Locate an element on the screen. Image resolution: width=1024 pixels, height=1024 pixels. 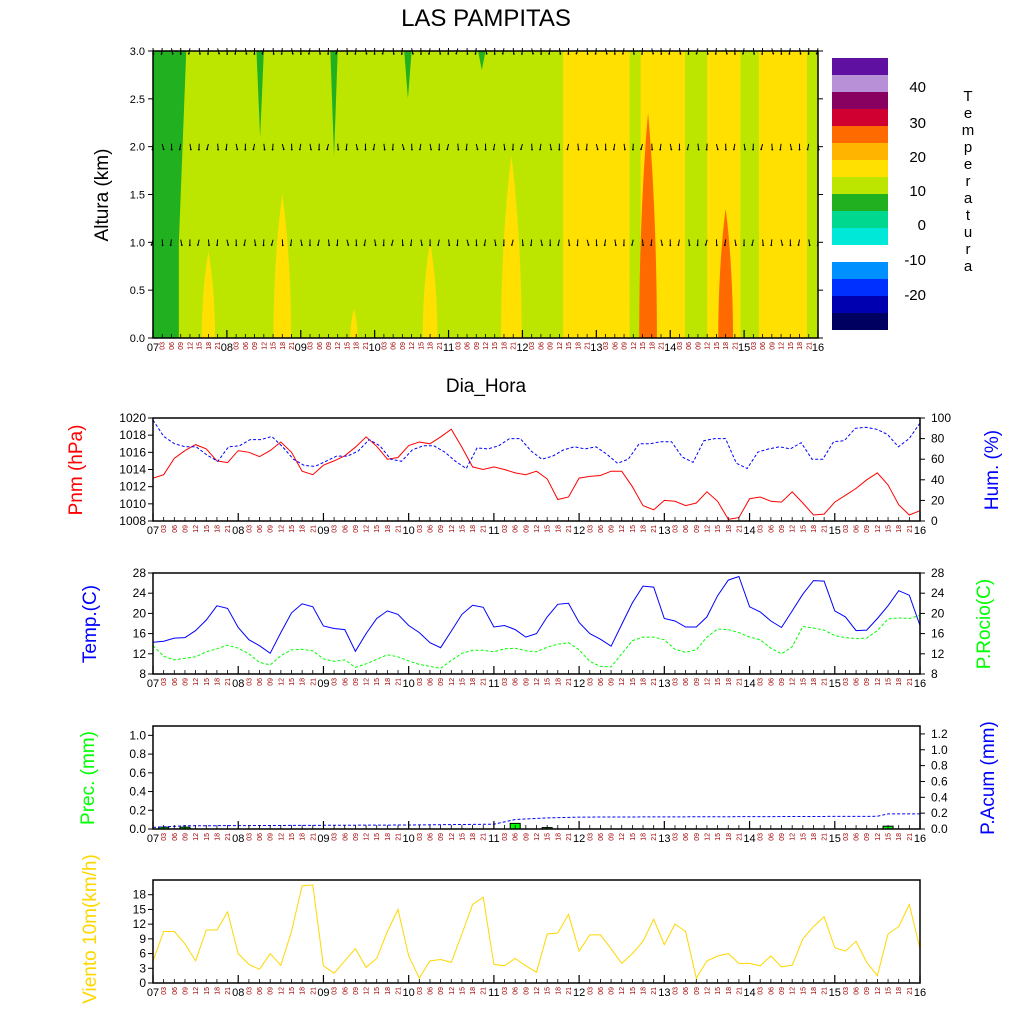
precip-hour-label: 21 is located at coordinates (313, 837).